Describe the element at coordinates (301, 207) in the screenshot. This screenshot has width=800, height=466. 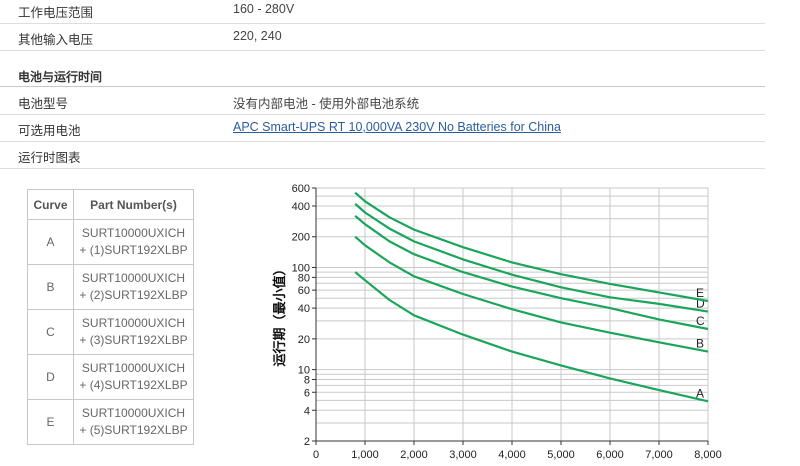
I see `y-tick-label: 400` at that location.